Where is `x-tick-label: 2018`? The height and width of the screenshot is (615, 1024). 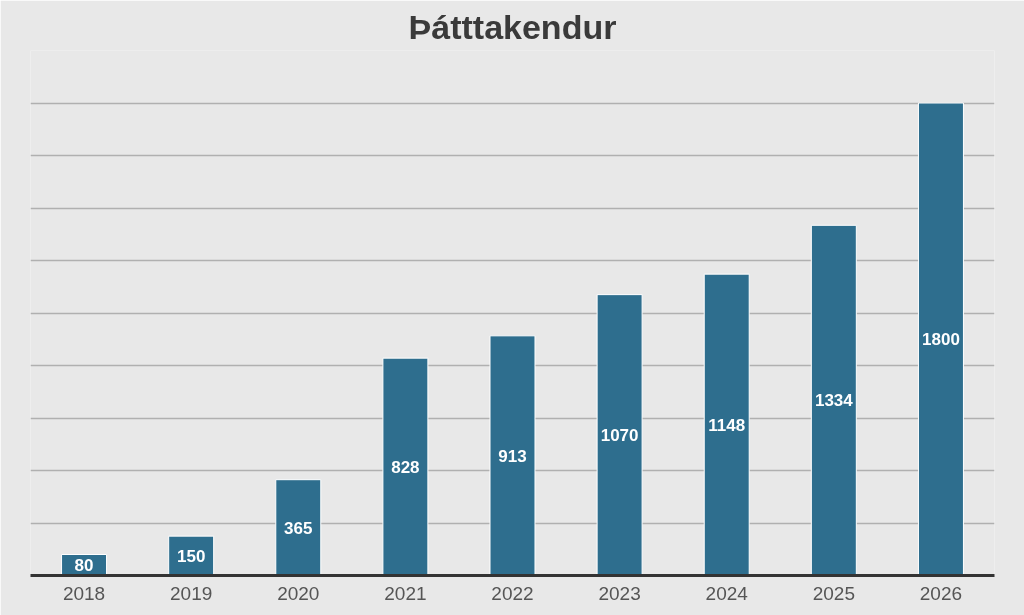
x-tick-label: 2018 is located at coordinates (84, 593).